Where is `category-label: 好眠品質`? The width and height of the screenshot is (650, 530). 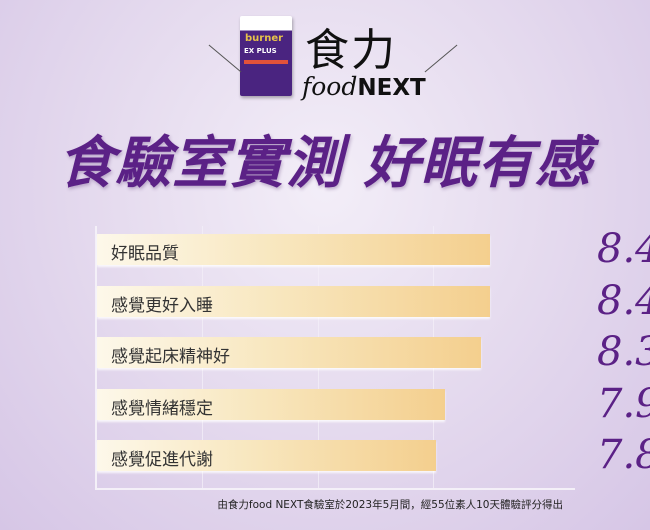
category-label: 好眠品質 is located at coordinates (145, 254).